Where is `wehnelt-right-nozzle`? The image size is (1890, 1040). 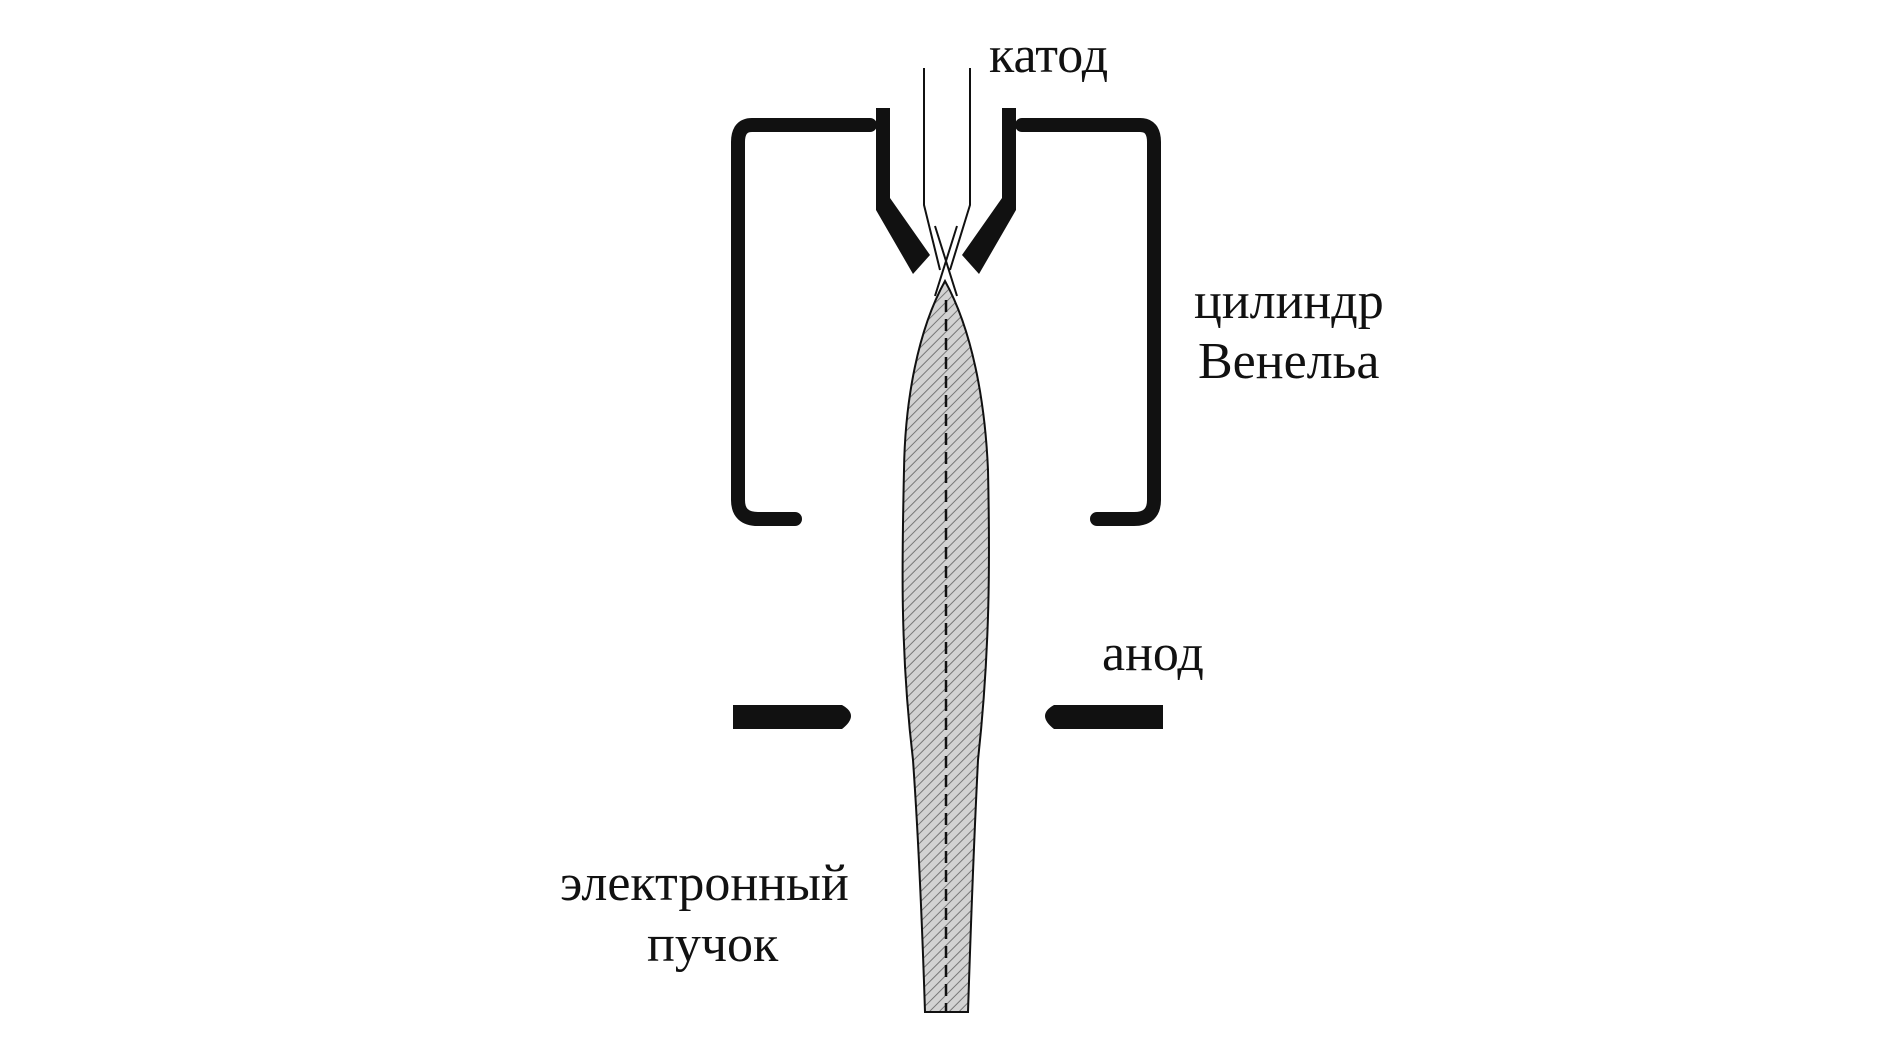 wehnelt-right-nozzle is located at coordinates (989, 191).